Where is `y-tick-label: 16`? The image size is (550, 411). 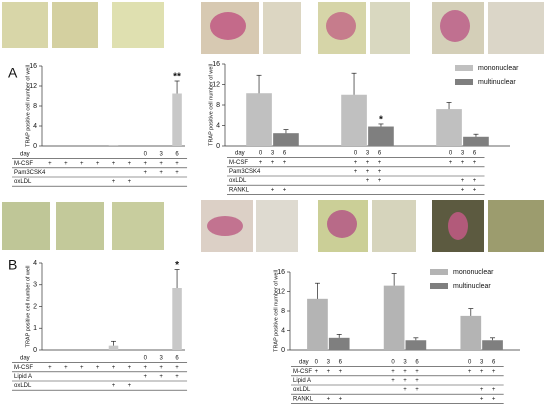
y-tick-label: 16 is located at coordinates (216, 64).